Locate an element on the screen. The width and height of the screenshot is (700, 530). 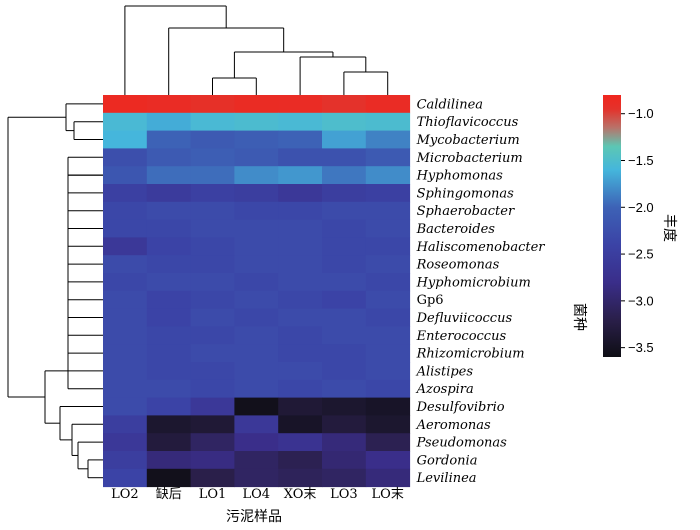
row-label: Thioflavicoccus is located at coordinates (468, 122).